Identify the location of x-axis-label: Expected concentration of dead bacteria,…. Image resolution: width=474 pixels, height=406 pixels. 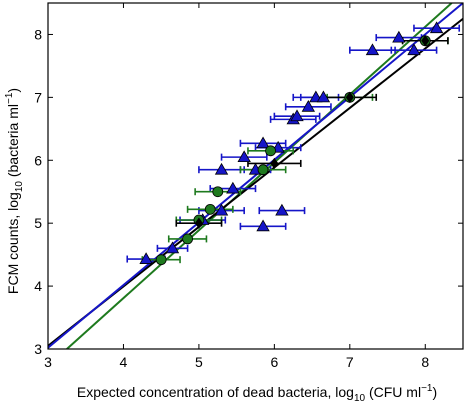
(257, 393).